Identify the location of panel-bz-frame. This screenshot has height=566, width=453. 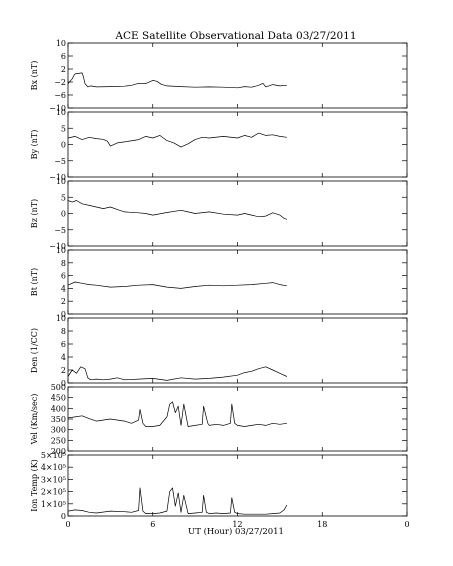
(237, 213).